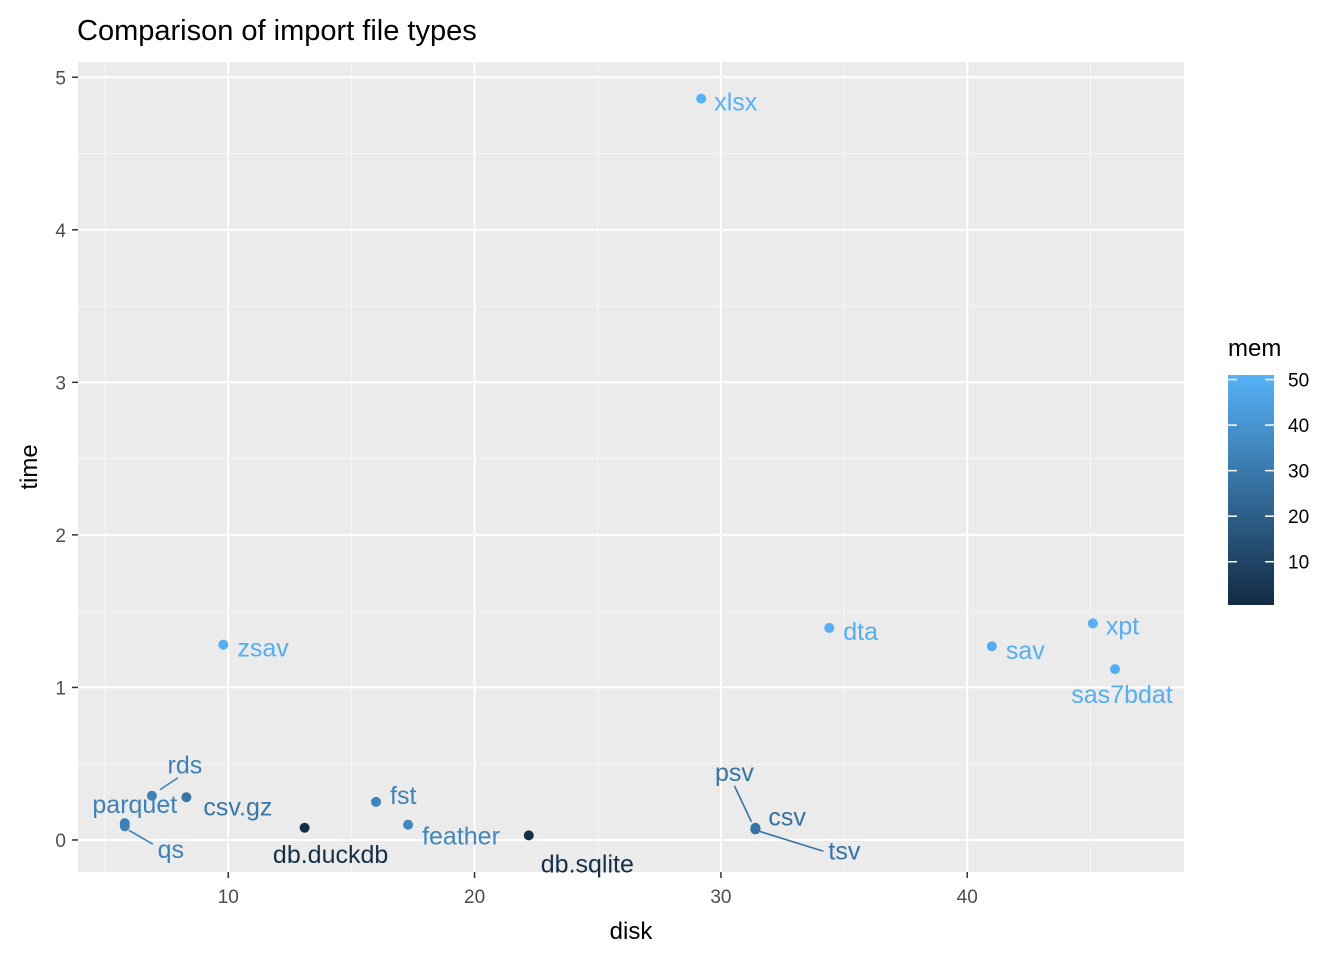 The height and width of the screenshot is (960, 1344). What do you see at coordinates (1298, 472) in the screenshot?
I see `legend-tick-label: 30` at bounding box center [1298, 472].